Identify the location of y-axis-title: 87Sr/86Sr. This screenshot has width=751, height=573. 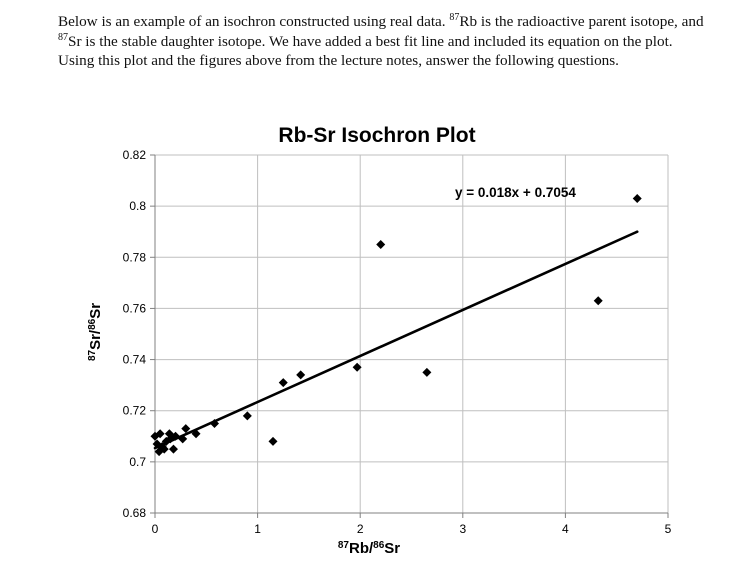
(95, 332).